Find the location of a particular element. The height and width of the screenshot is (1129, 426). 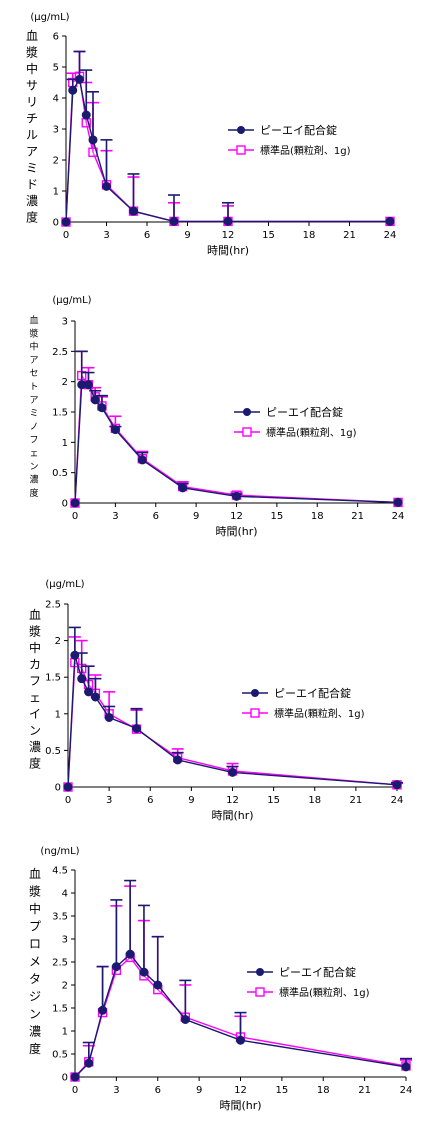

y-unit-label: (ng/mL) is located at coordinates (59, 851).